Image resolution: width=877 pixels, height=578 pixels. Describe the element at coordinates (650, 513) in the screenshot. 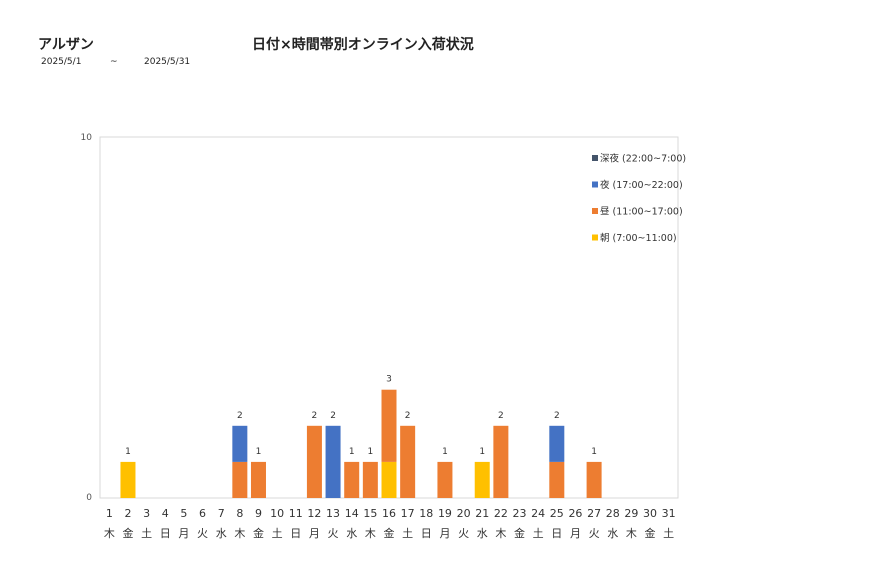

I see `x-tick-label-day: 30` at that location.